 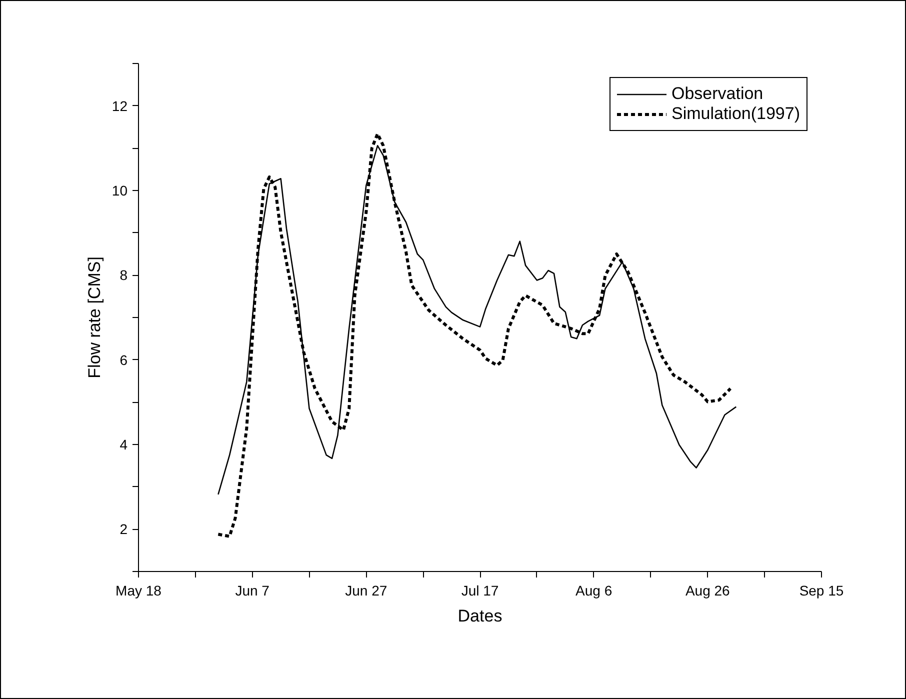 What do you see at coordinates (480, 616) in the screenshot?
I see `x-axis-title: Dates` at bounding box center [480, 616].